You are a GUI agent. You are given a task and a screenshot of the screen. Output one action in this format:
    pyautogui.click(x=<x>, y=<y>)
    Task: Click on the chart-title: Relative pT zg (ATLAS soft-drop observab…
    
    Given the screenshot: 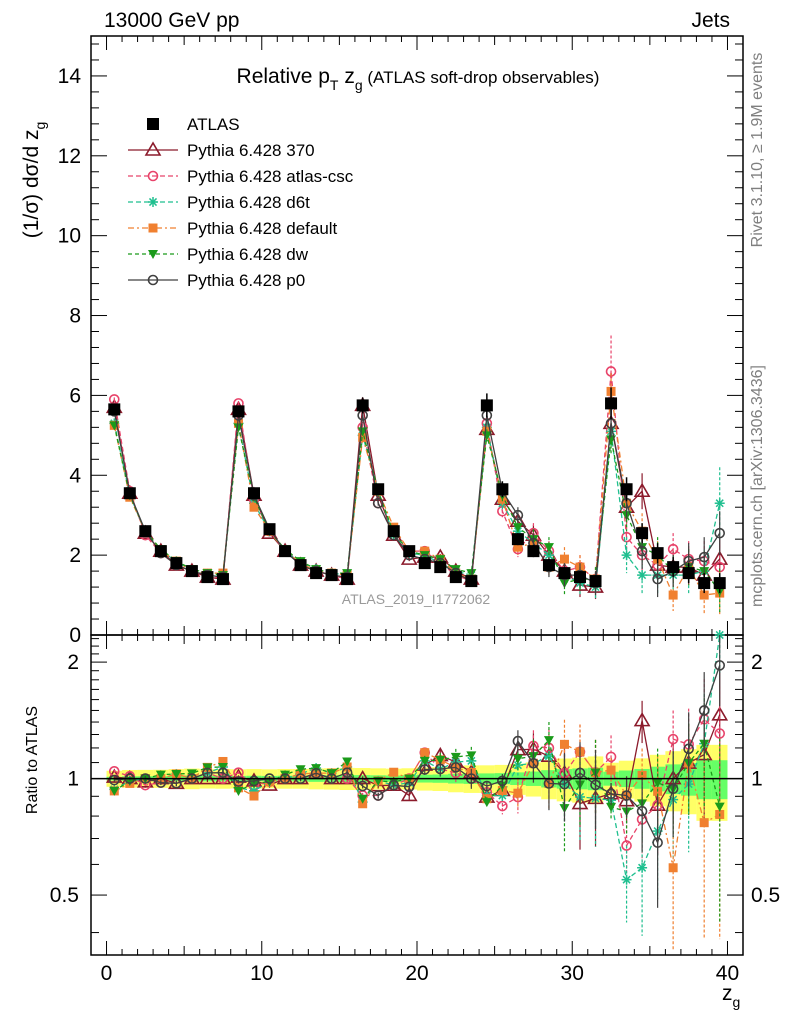 What is the action you would take?
    pyautogui.click(x=418, y=79)
    